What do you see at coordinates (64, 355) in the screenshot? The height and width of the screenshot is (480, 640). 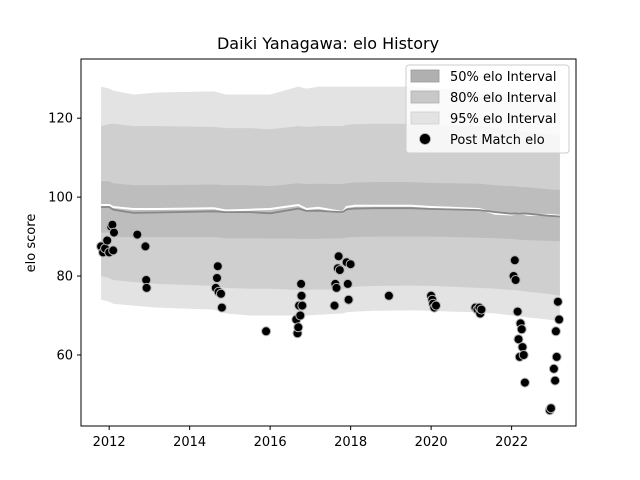 I see `y-tick-label-60: 60` at bounding box center [64, 355].